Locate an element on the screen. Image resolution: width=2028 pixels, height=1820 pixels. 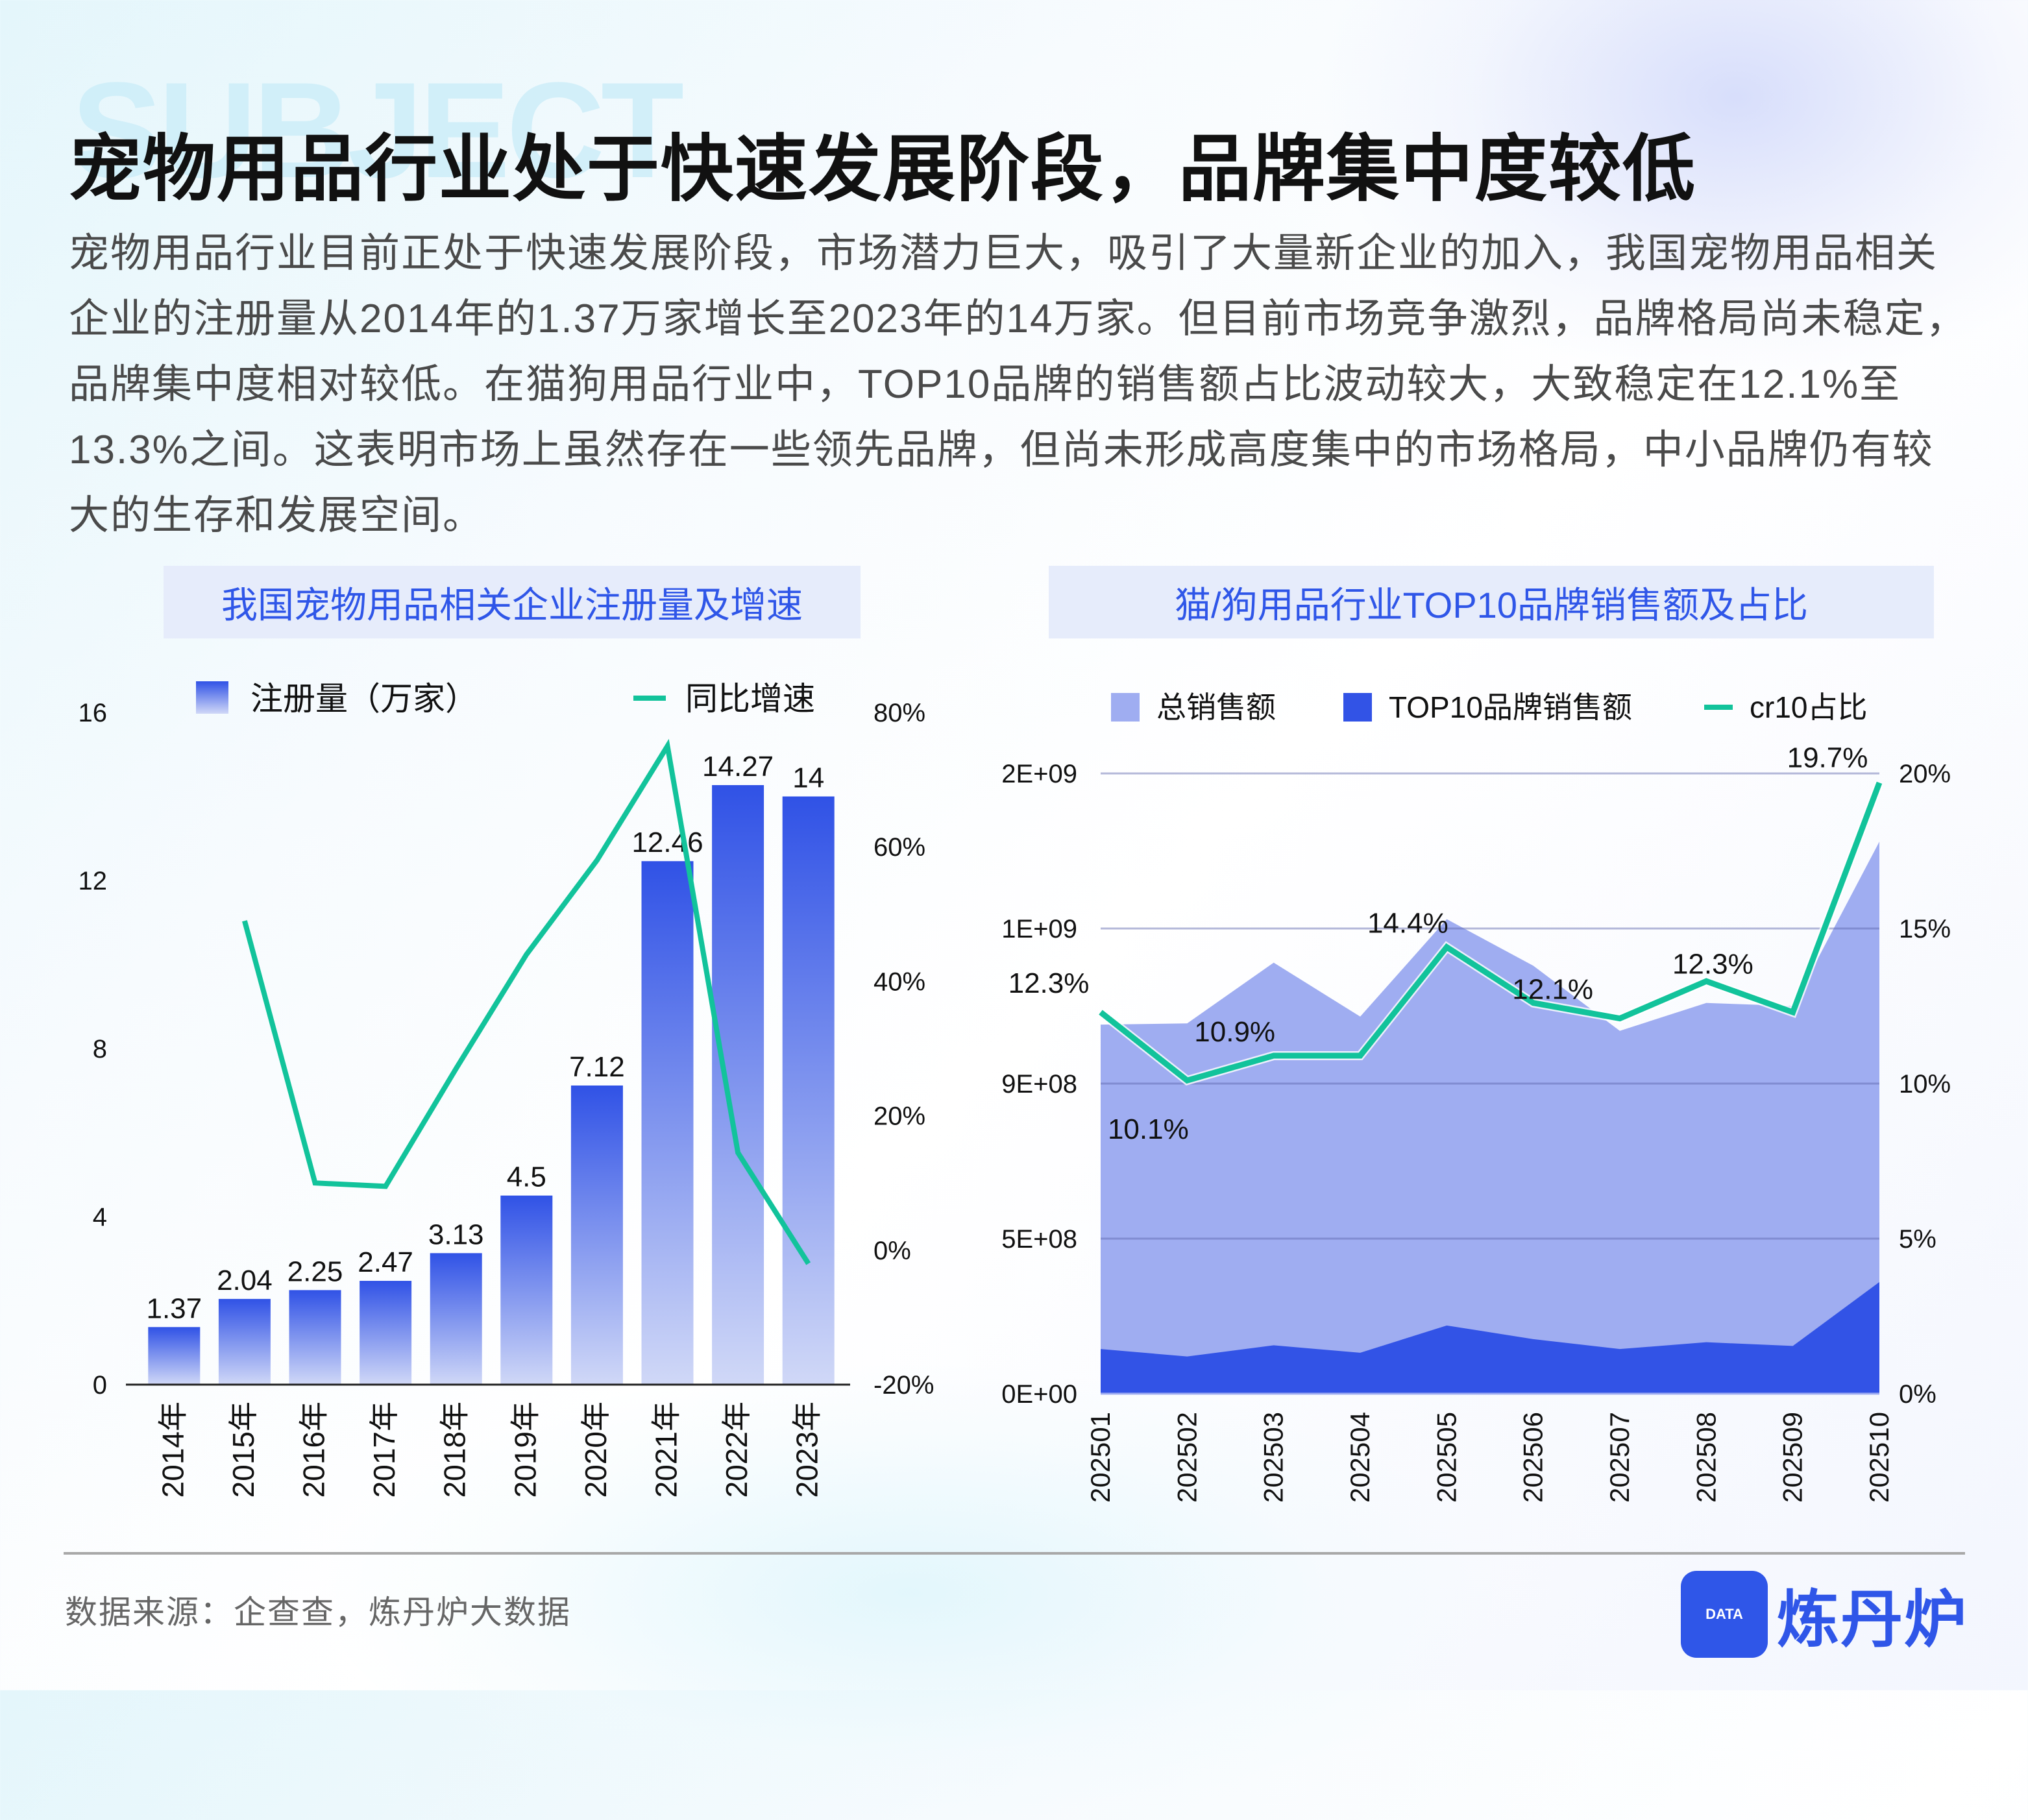
bar-value-label: 4.5 is located at coordinates (526, 1177).